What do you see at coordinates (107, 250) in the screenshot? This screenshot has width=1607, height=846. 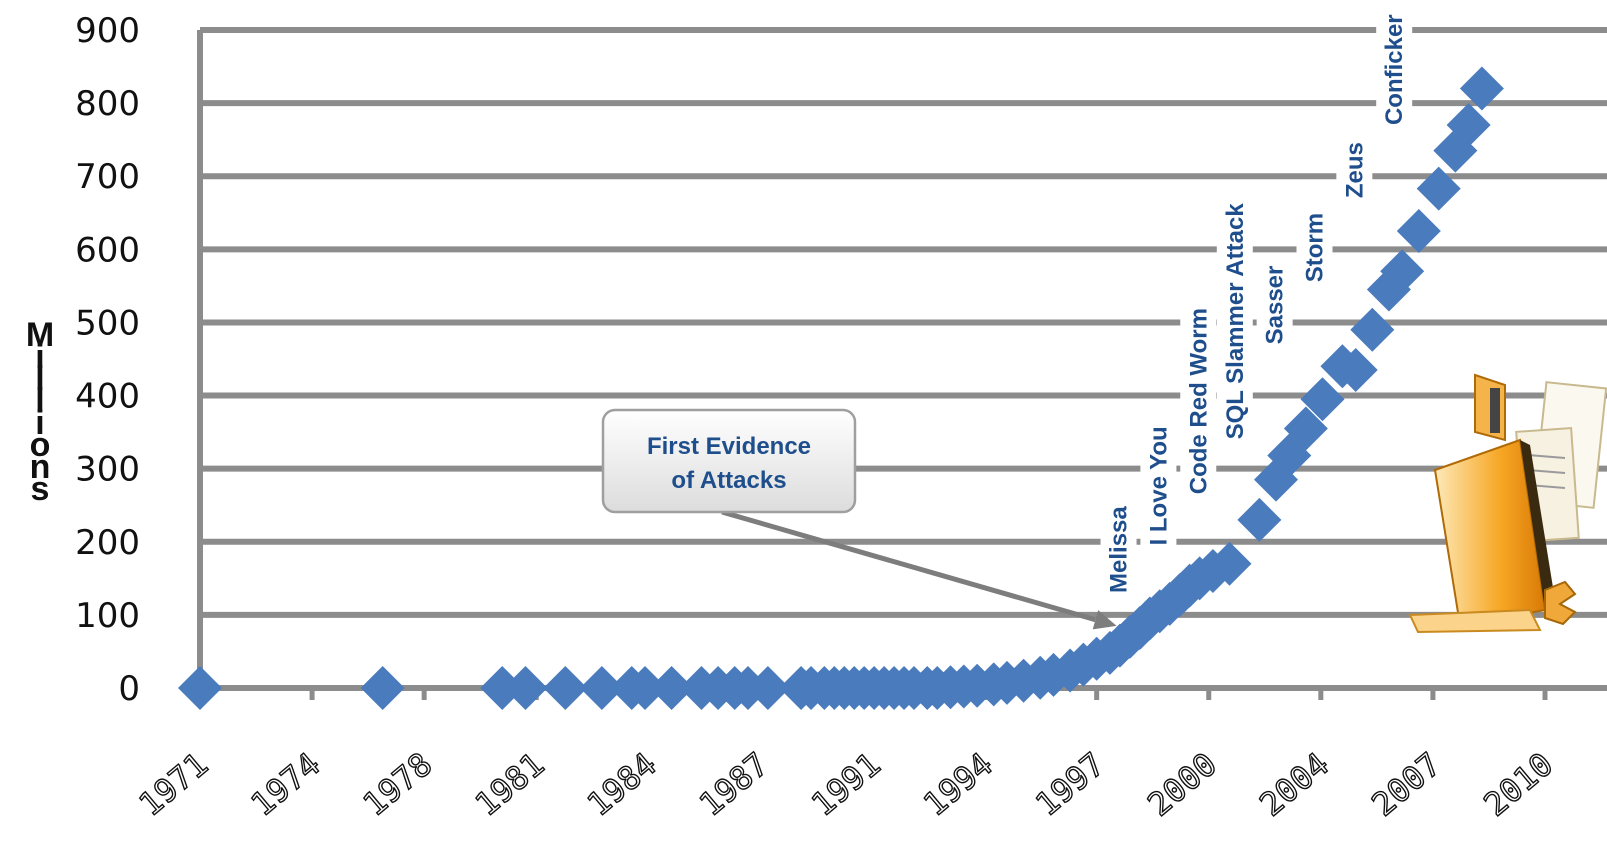 I see `y-tick-600: 600` at bounding box center [107, 250].